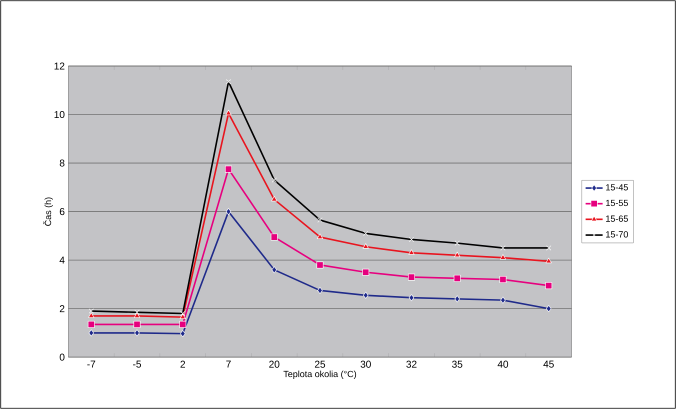 The width and height of the screenshot is (676, 409). Describe the element at coordinates (183, 364) in the screenshot. I see `x-tick-label: 2` at that location.